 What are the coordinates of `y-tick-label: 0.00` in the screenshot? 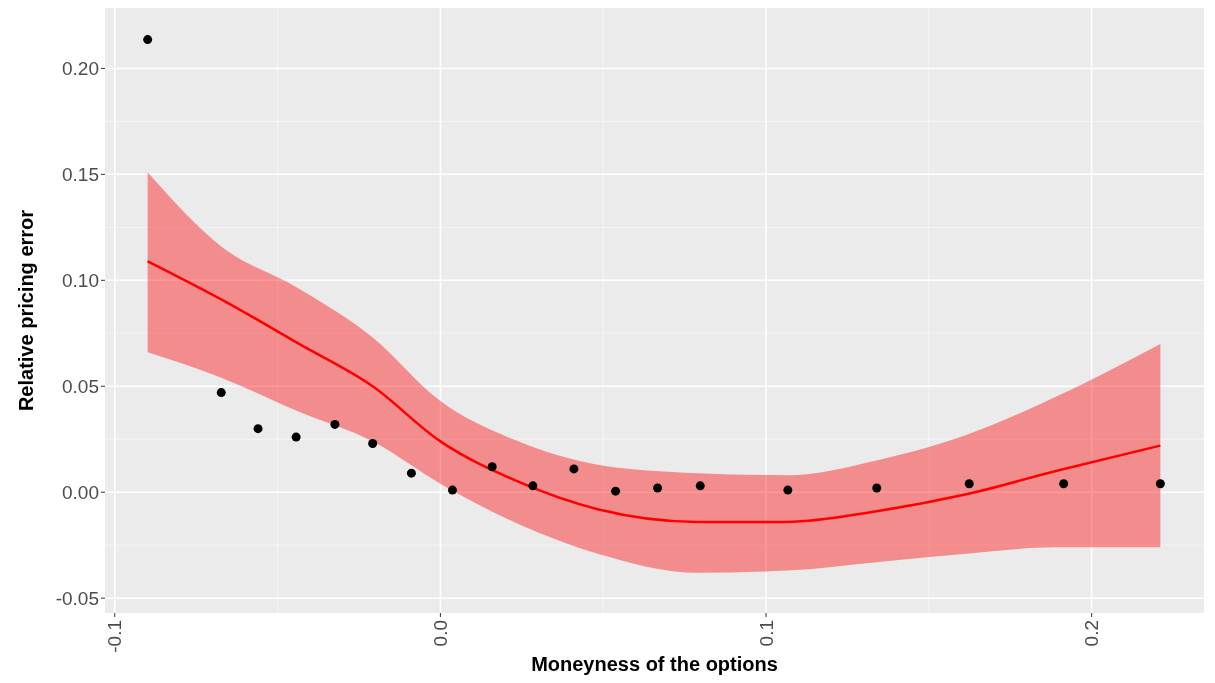 It's located at (80, 492).